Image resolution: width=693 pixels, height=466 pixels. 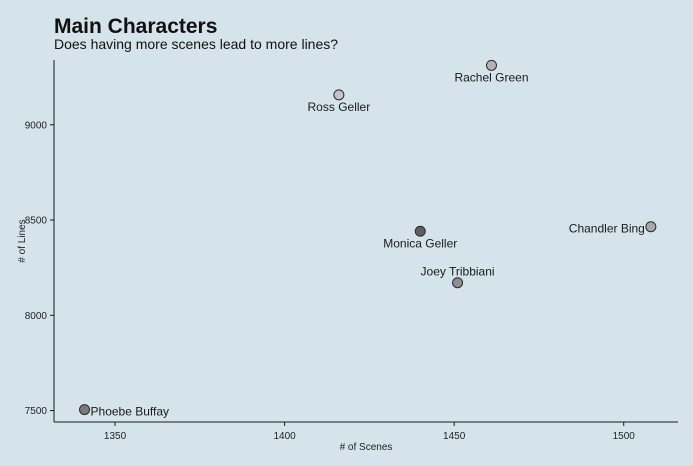 I want to click on chart-title: Main Characters, so click(x=136, y=26).